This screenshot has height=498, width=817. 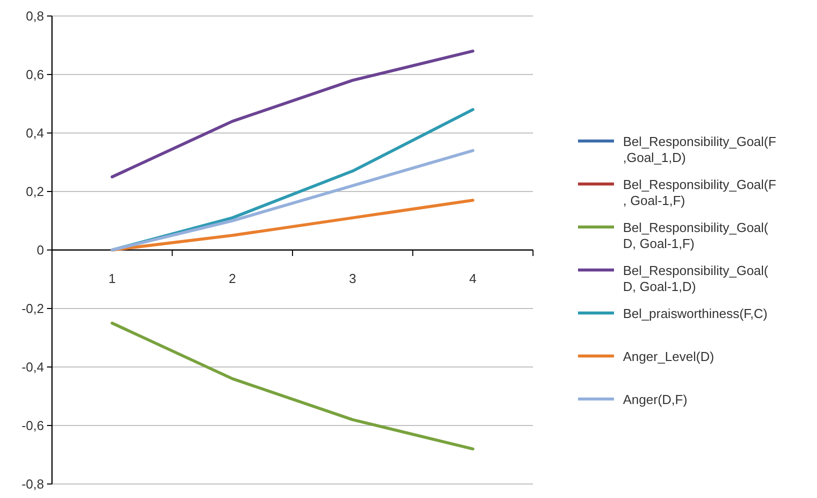 I want to click on x-tick-label: 3, so click(x=352, y=278).